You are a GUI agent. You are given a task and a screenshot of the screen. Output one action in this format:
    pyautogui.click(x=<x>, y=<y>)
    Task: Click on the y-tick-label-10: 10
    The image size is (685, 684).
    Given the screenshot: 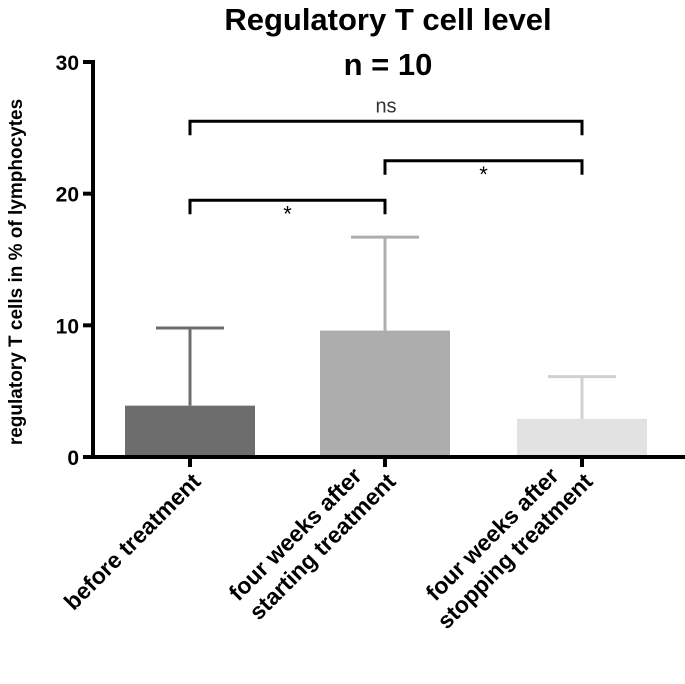 What is the action you would take?
    pyautogui.click(x=67, y=326)
    